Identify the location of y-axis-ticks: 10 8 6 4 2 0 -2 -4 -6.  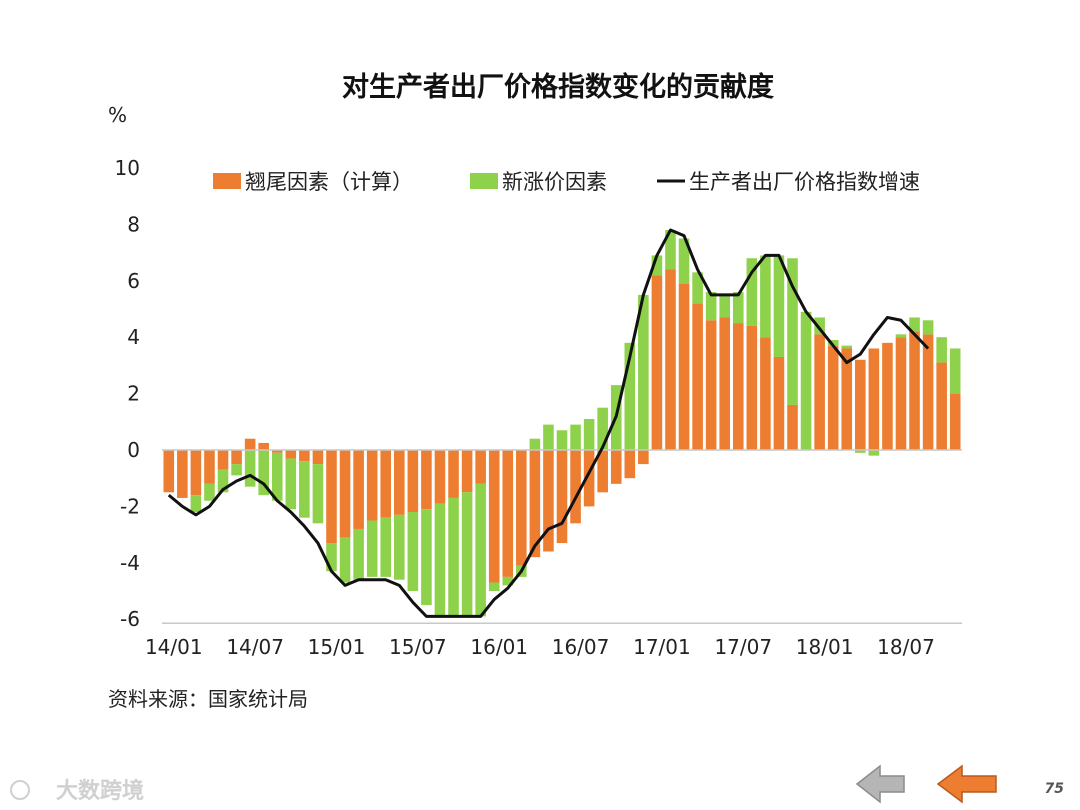
(127, 393).